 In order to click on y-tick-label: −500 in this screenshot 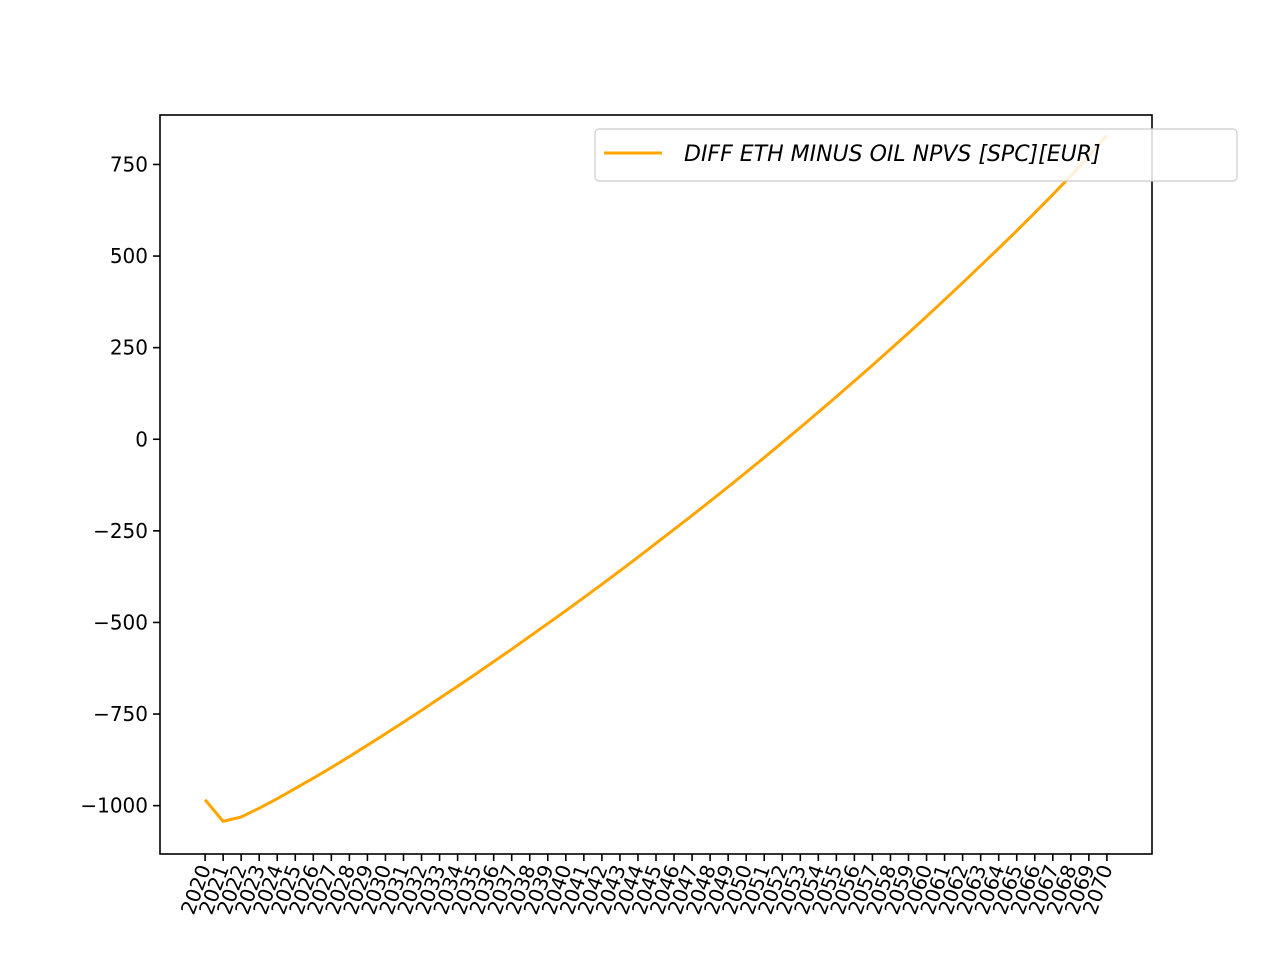, I will do `click(120, 622)`.